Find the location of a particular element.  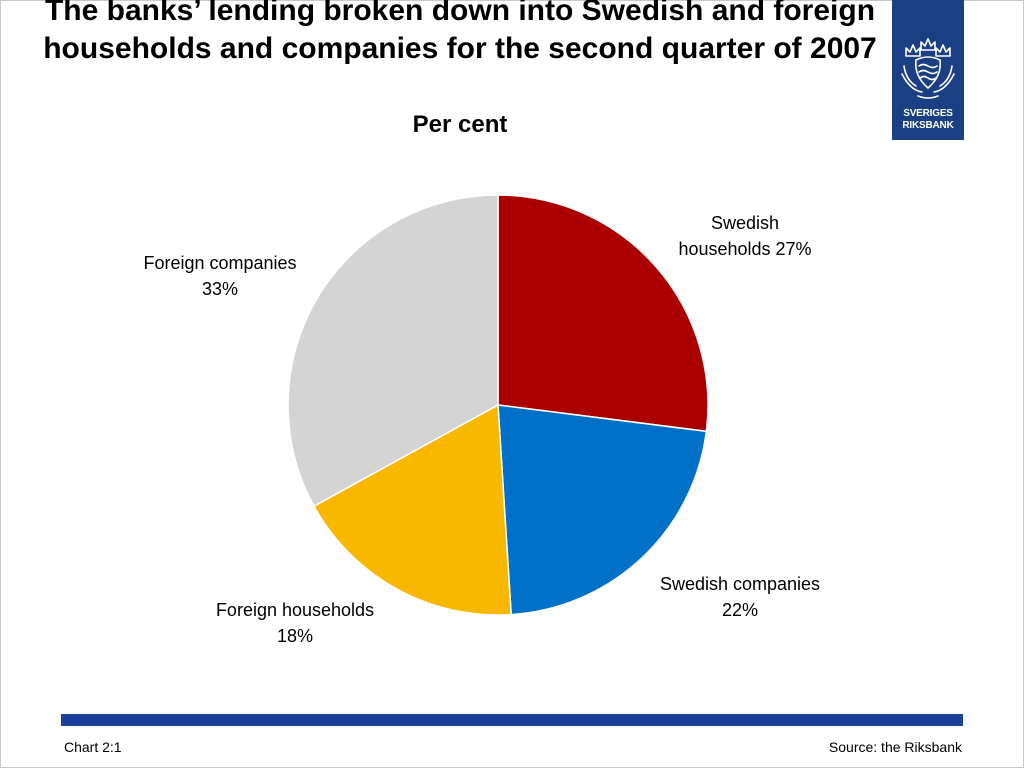

riksbank-crown-emblem-icon is located at coordinates (928, 68).